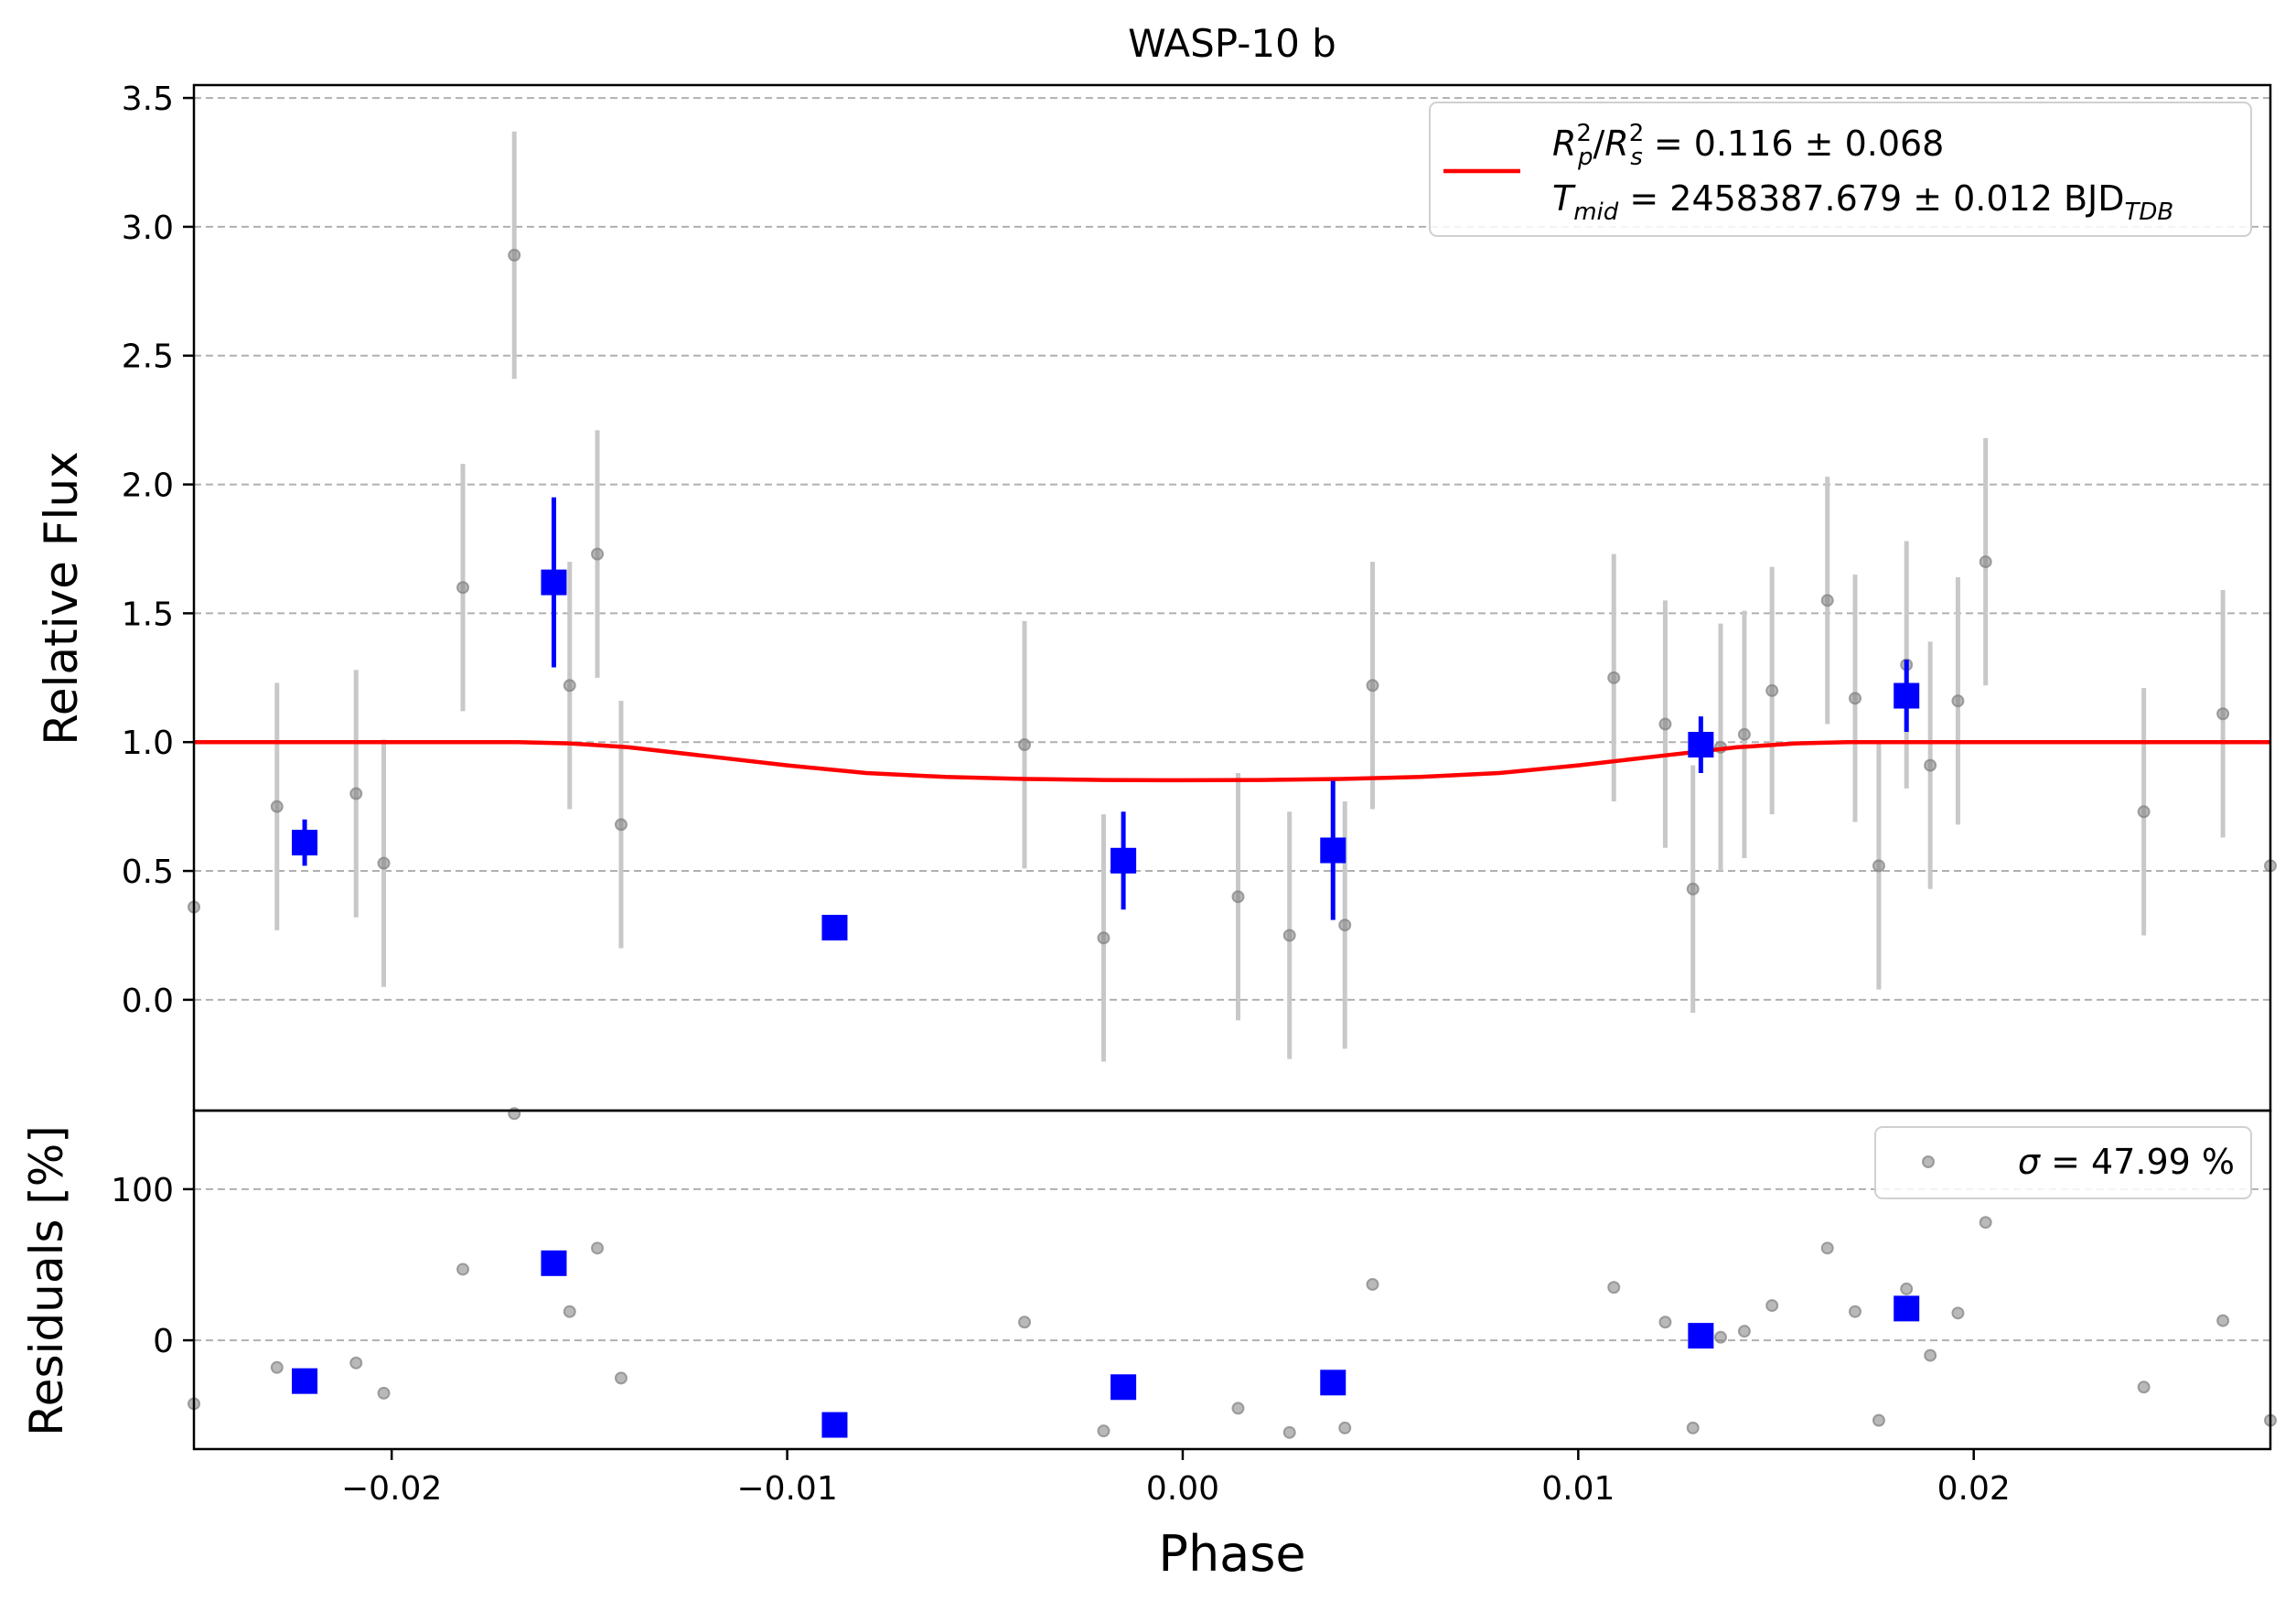  I want to click on main-y-tick-label: 2.0, so click(148, 486).